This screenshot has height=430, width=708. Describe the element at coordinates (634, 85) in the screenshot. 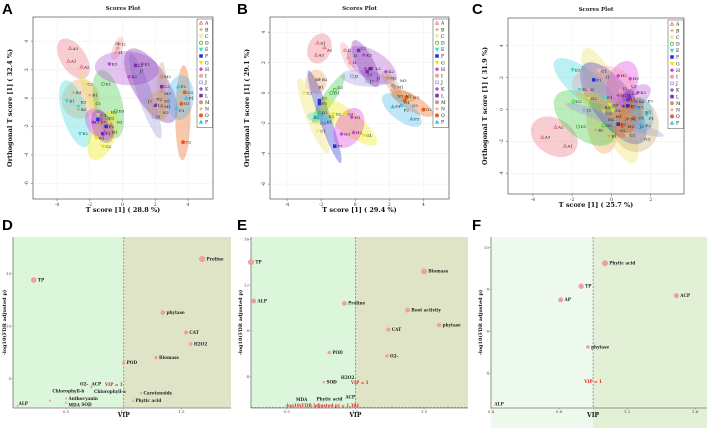

I see `point-label: L3` at that location.